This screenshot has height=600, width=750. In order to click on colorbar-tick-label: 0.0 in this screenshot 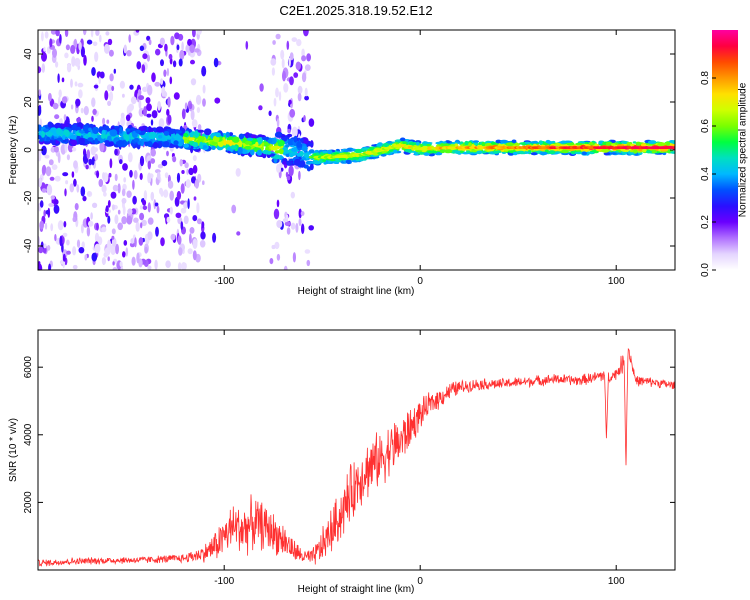, I will do `click(705, 270)`.